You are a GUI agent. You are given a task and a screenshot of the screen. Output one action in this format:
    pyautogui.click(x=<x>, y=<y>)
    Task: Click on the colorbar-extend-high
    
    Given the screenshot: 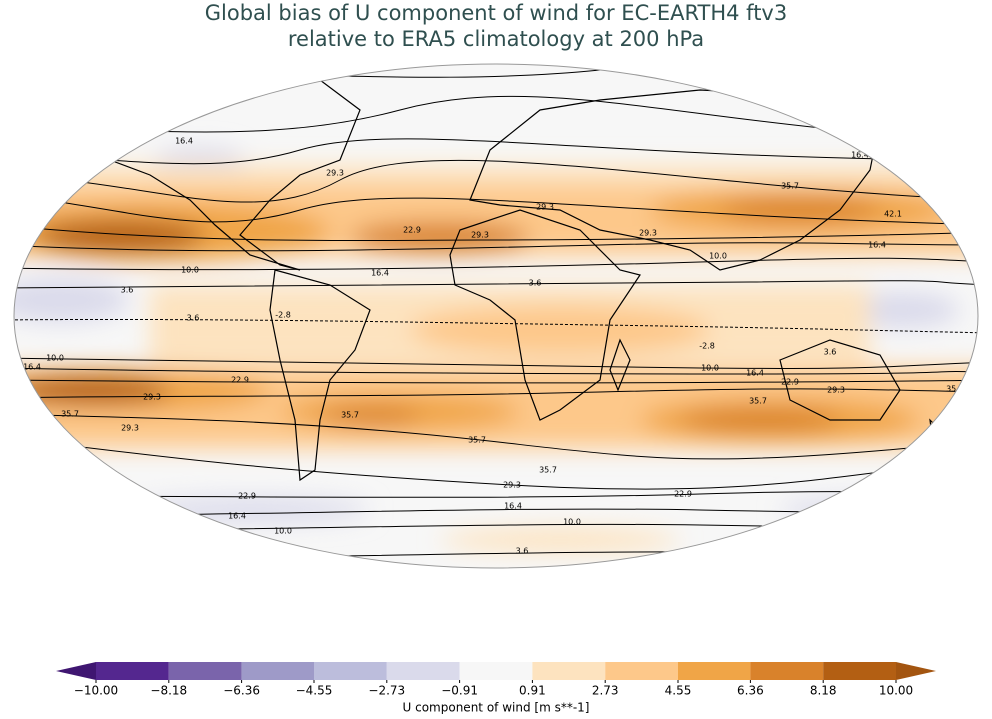 What is the action you would take?
    pyautogui.click(x=916, y=671)
    